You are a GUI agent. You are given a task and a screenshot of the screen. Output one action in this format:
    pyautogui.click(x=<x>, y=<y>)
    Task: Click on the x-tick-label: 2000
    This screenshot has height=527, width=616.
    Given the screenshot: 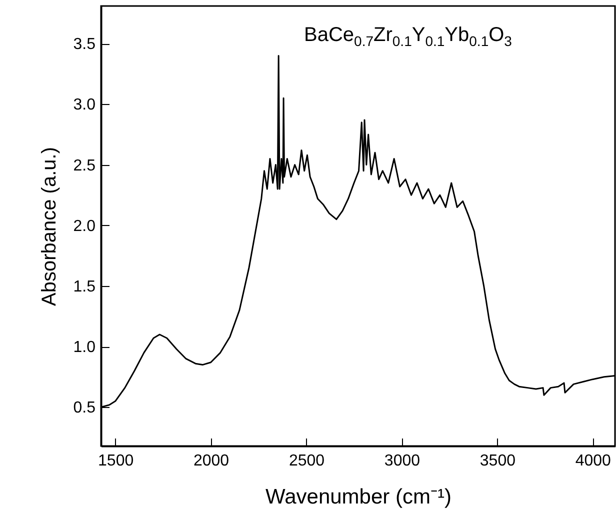 What is the action you would take?
    pyautogui.click(x=211, y=461)
    